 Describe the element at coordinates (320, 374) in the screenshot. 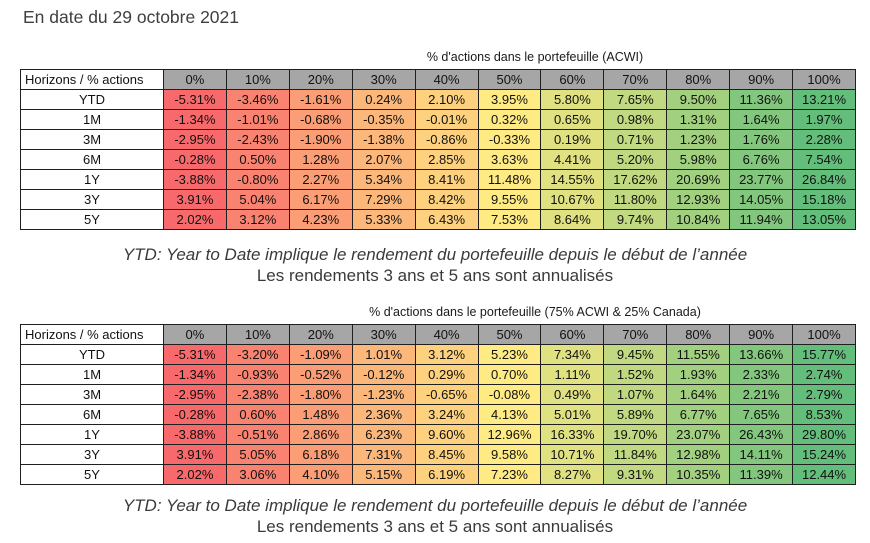

I see `value-cell: -0.52%` at that location.